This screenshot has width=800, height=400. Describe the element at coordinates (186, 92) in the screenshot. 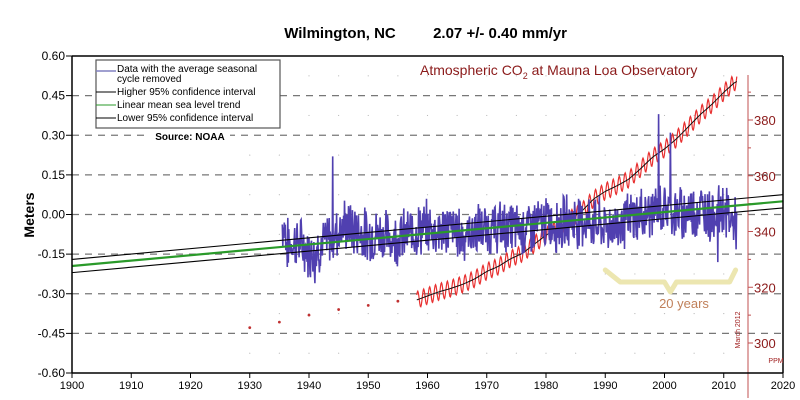

I see `legend-label-upper-ci: Higher 95% confidence interval` at that location.